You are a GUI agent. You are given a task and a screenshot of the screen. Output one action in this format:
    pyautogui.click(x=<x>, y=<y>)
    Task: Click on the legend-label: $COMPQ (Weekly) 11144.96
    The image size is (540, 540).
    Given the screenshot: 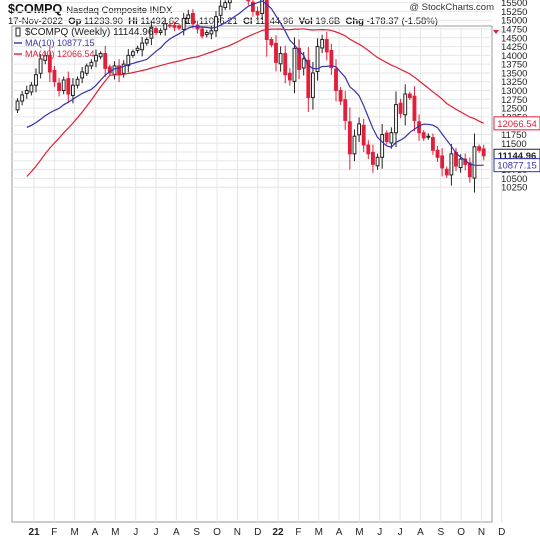 What is the action you would take?
    pyautogui.click(x=89, y=32)
    